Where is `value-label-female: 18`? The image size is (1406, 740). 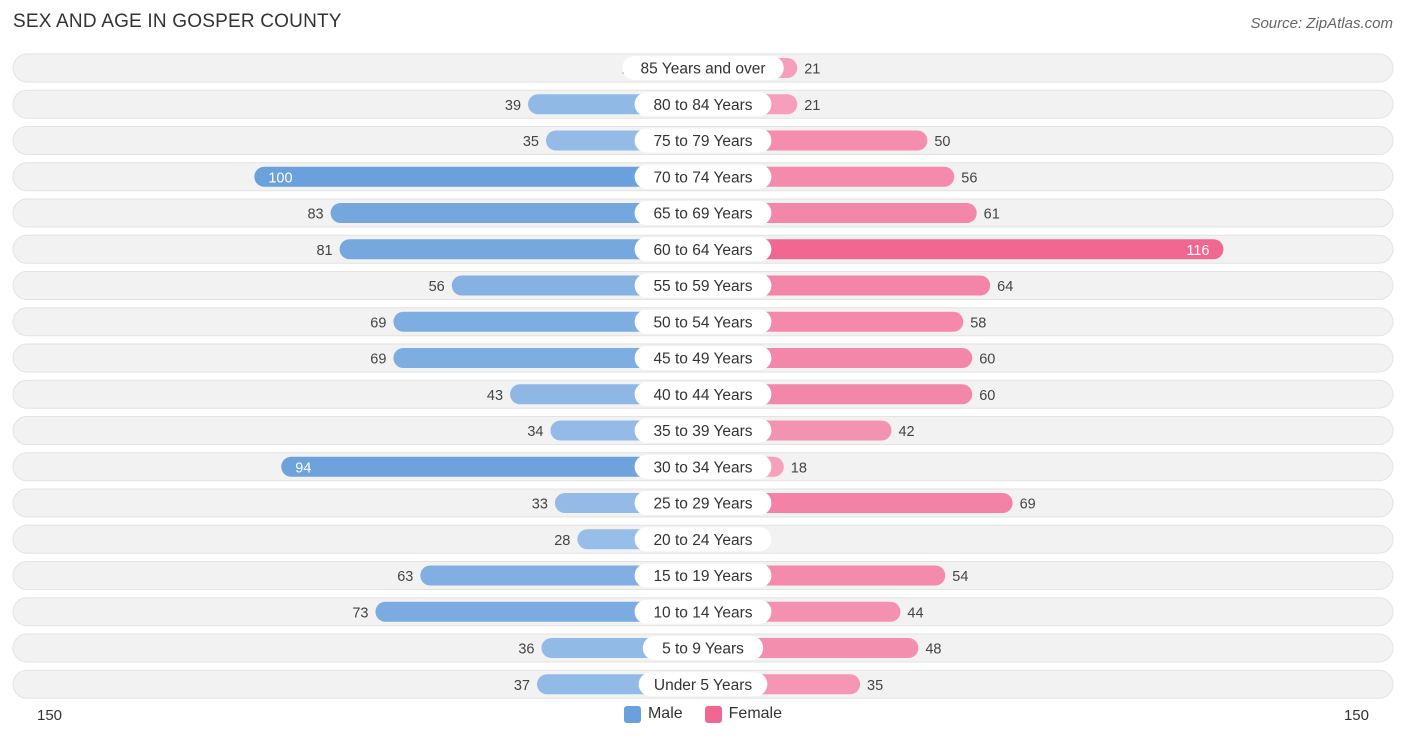 value-label-female: 18 is located at coordinates (799, 468).